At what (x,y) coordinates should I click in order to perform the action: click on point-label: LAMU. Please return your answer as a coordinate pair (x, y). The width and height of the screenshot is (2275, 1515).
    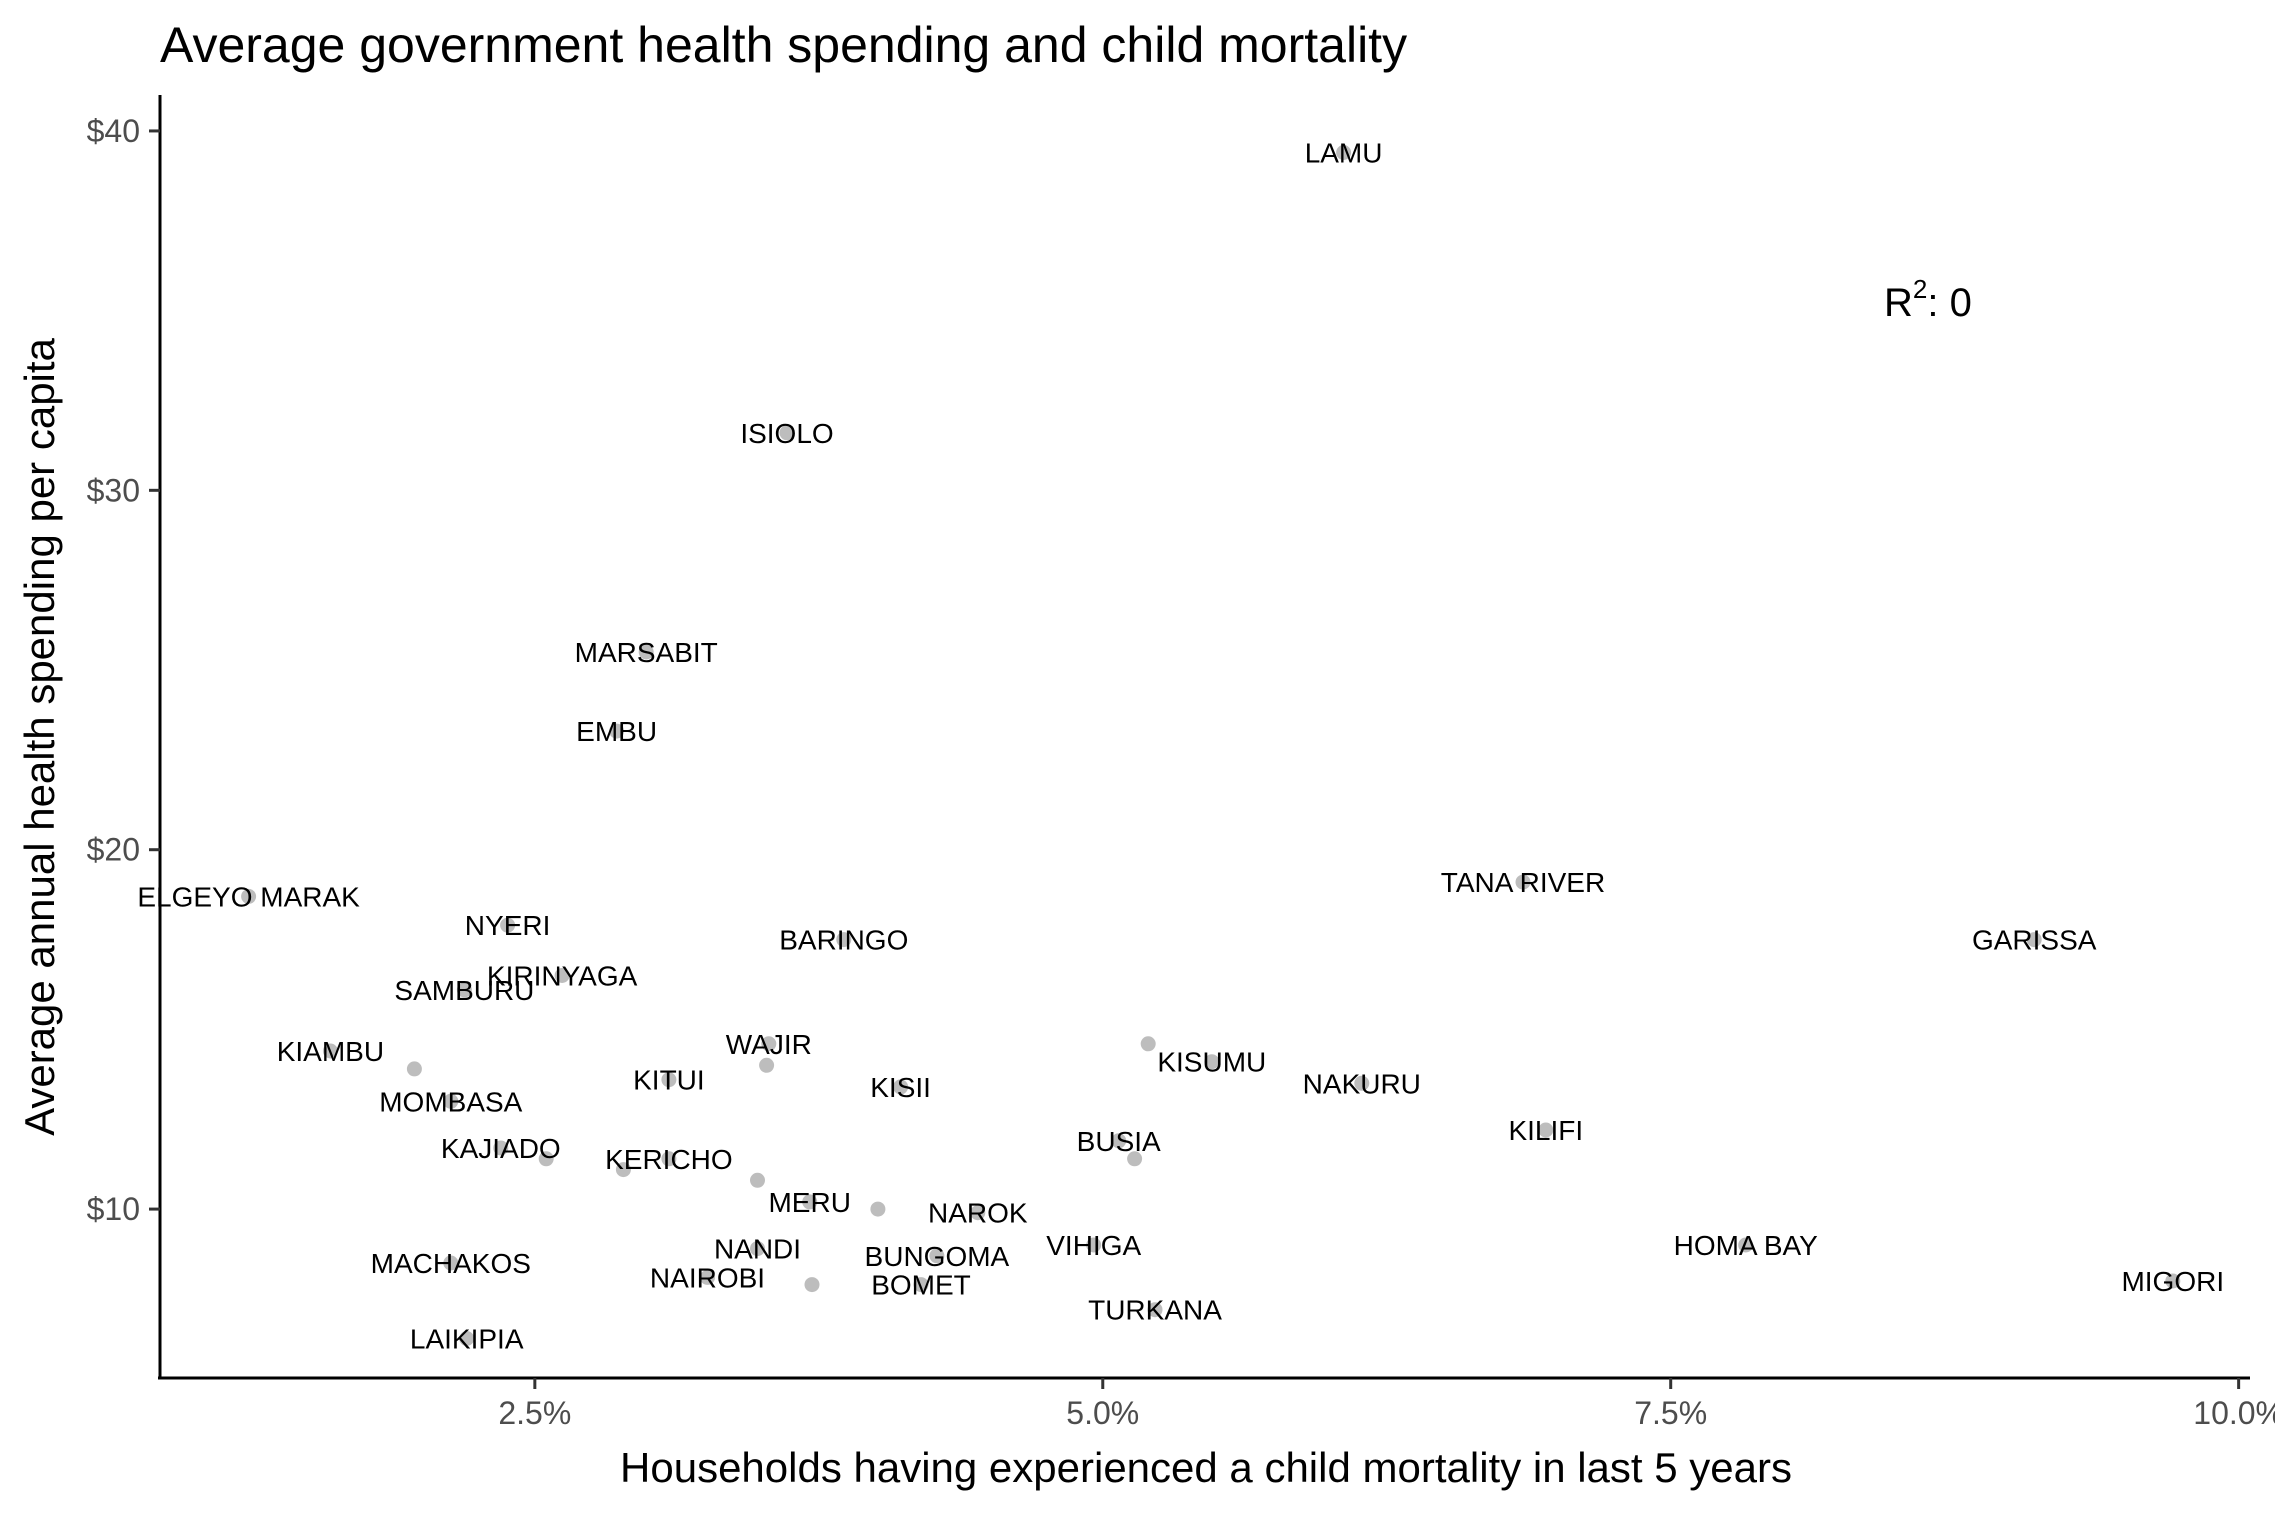
    Looking at the image, I should click on (1344, 153).